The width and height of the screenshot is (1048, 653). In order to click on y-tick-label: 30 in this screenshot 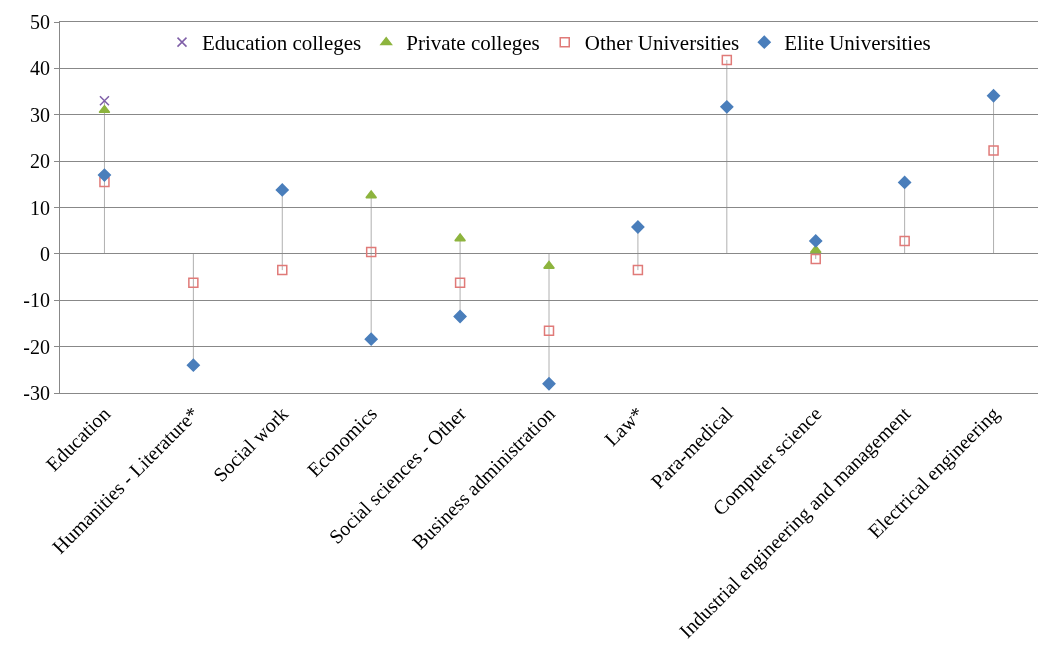, I will do `click(40, 114)`.